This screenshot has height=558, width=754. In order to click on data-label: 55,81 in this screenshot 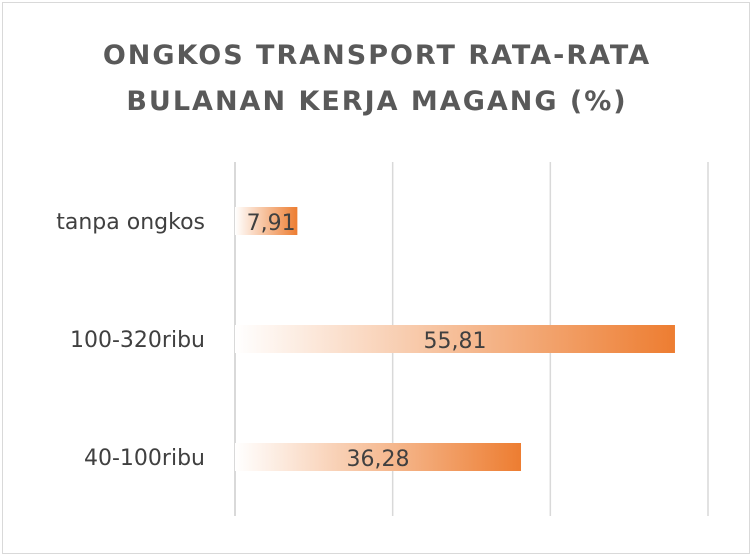, I will do `click(454, 341)`.